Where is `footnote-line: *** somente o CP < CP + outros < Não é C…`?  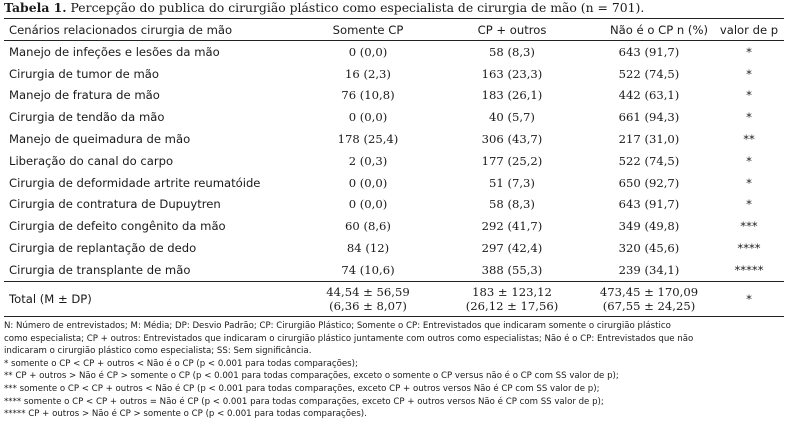 footnote-line: *** somente o CP < CP + outros < Não é C… is located at coordinates (302, 388).